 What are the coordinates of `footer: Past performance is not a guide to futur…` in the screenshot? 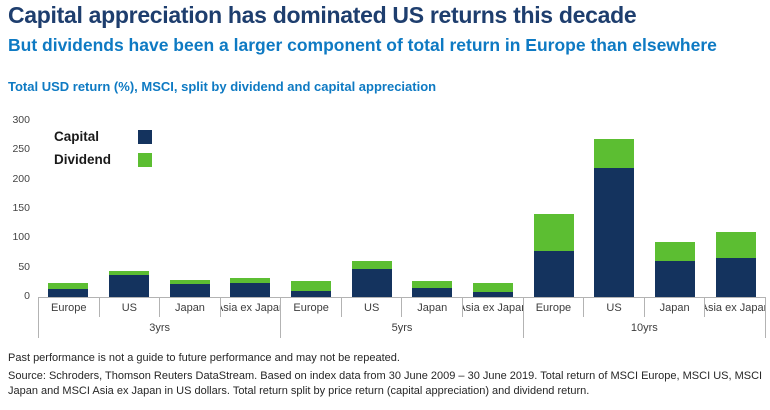 It's located at (386, 375).